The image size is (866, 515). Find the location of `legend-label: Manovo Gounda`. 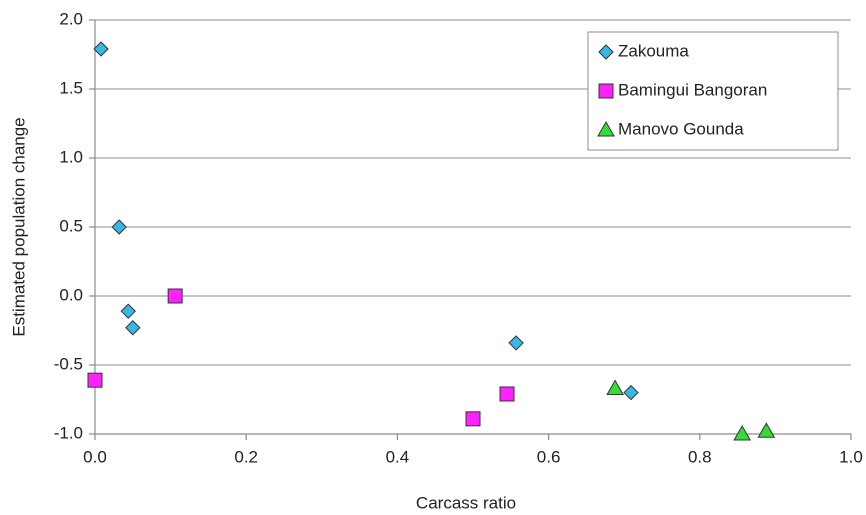

legend-label: Manovo Gounda is located at coordinates (681, 128).